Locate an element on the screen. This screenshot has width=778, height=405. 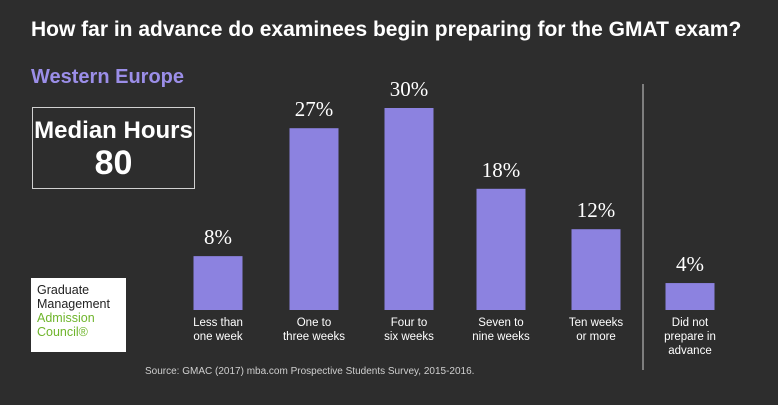
category-label-4-line-1: Seven to is located at coordinates (500, 323).